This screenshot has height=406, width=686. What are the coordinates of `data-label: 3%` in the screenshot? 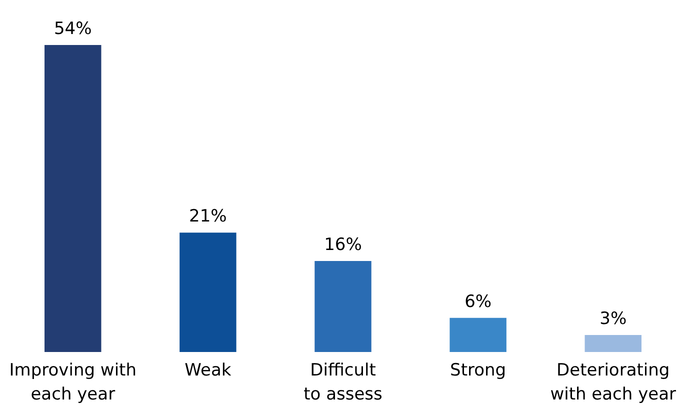 It's located at (613, 318).